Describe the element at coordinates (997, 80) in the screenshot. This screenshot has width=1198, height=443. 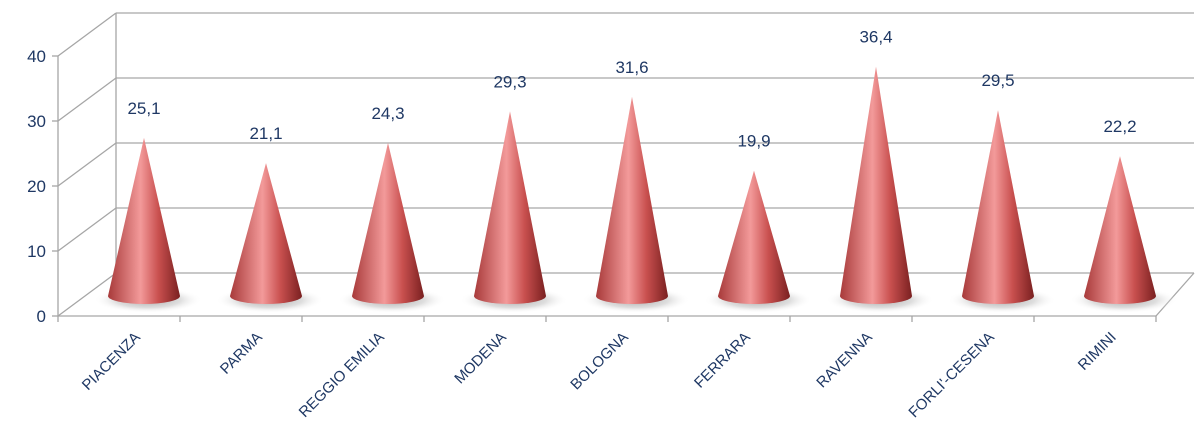
I see `data-label: 29,5` at that location.